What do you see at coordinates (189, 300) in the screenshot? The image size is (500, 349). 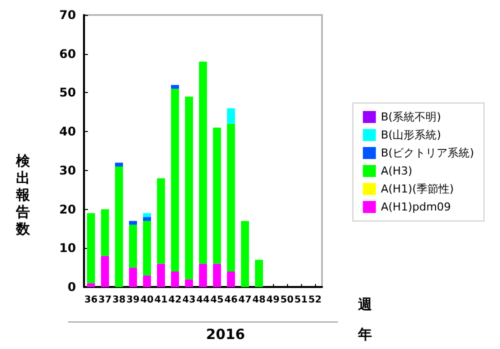 I see `x-tick-label: 43` at bounding box center [189, 300].